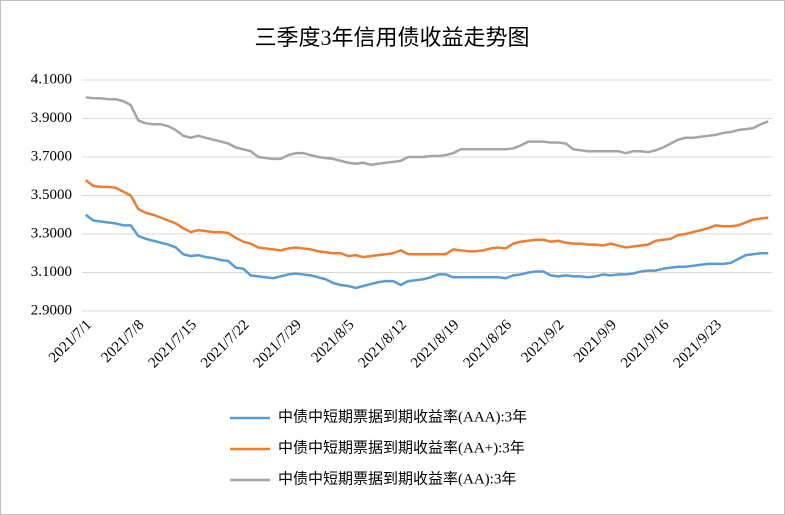 This screenshot has width=785, height=515. What do you see at coordinates (51, 118) in the screenshot?
I see `y-tick-label: 3.9000` at bounding box center [51, 118].